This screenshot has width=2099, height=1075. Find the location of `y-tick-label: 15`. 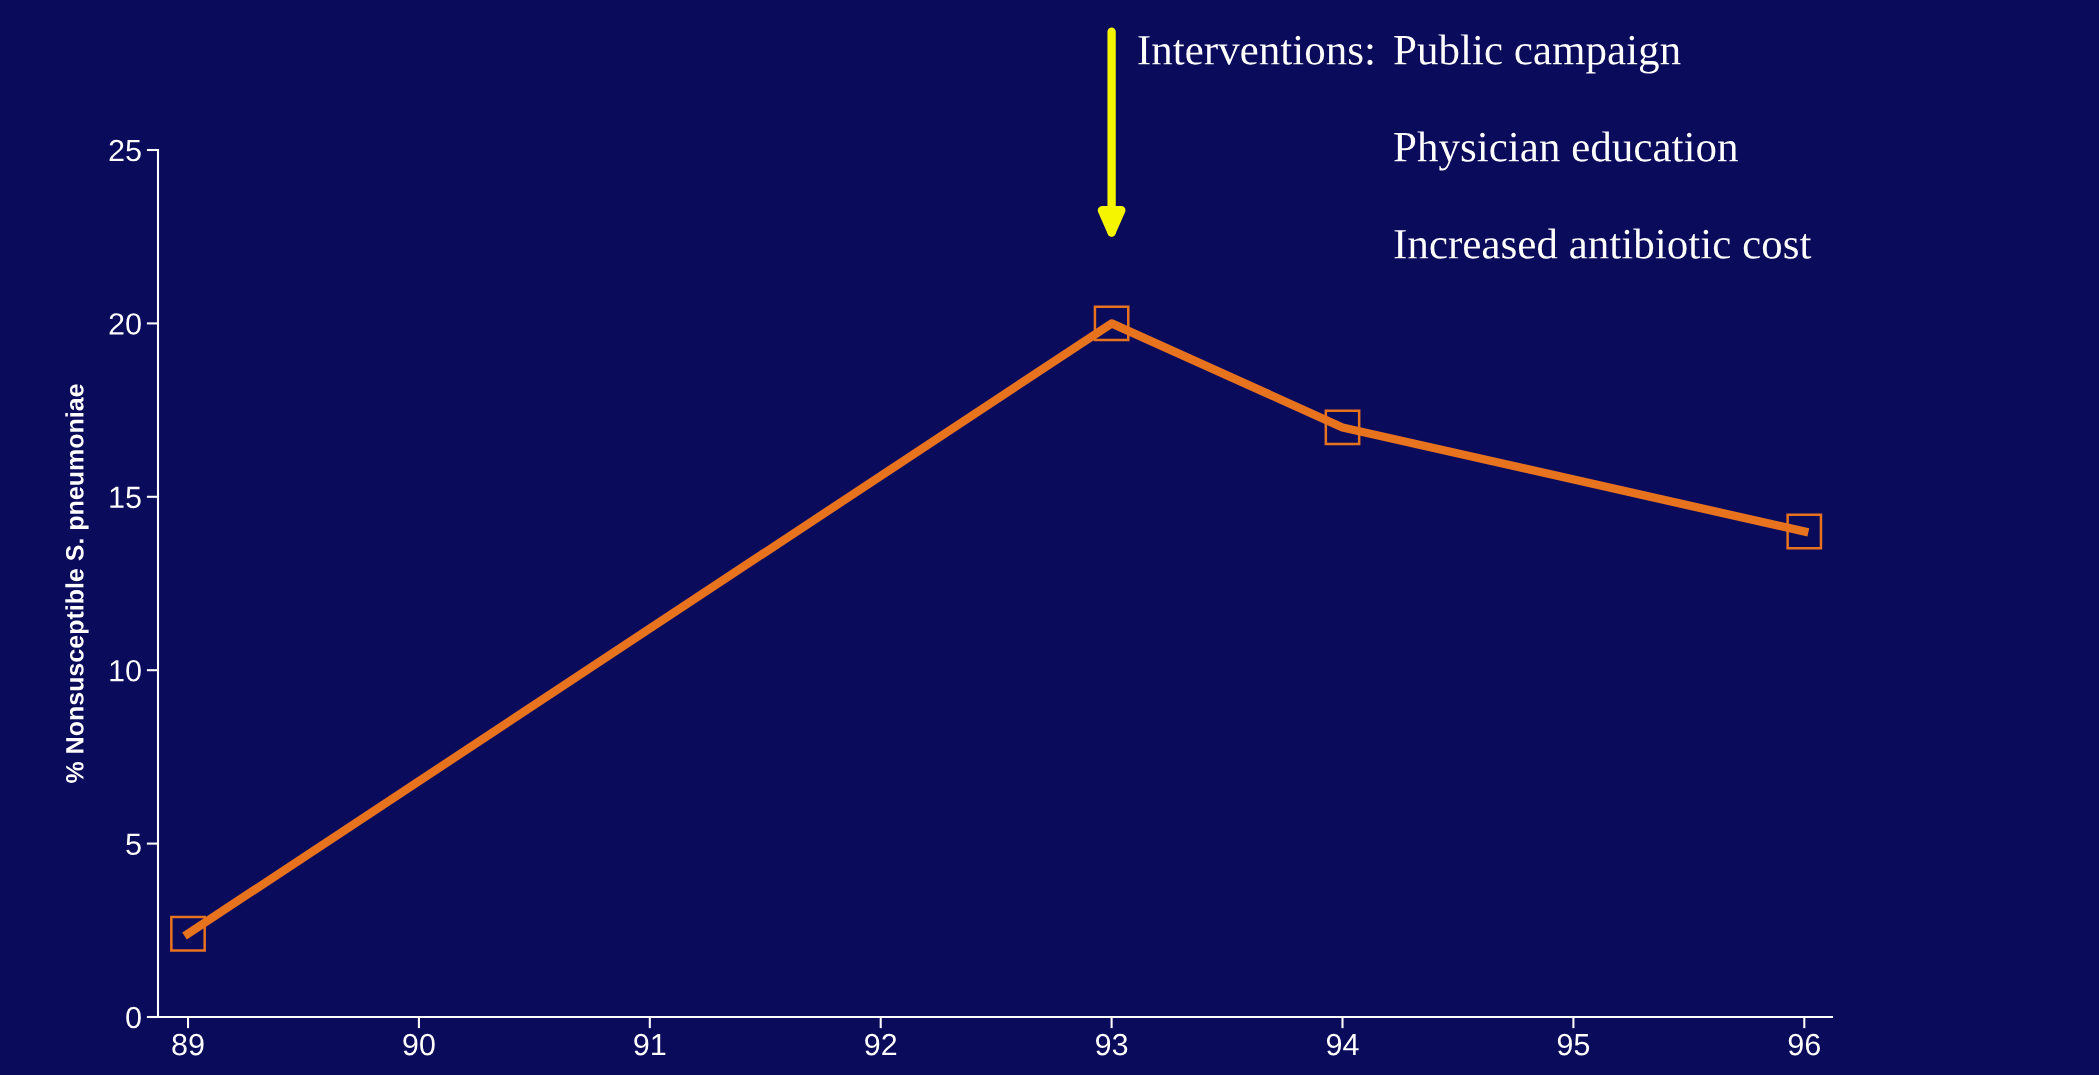

y-tick-label: 15 is located at coordinates (125, 497).